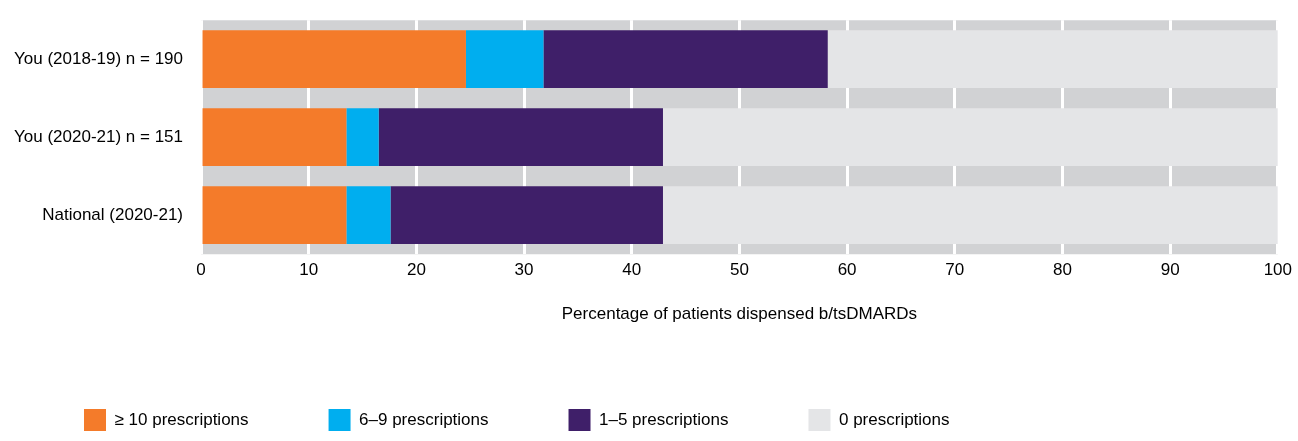 This screenshot has width=1298, height=441. Describe the element at coordinates (847, 270) in the screenshot. I see `x-tick-label: 60` at that location.